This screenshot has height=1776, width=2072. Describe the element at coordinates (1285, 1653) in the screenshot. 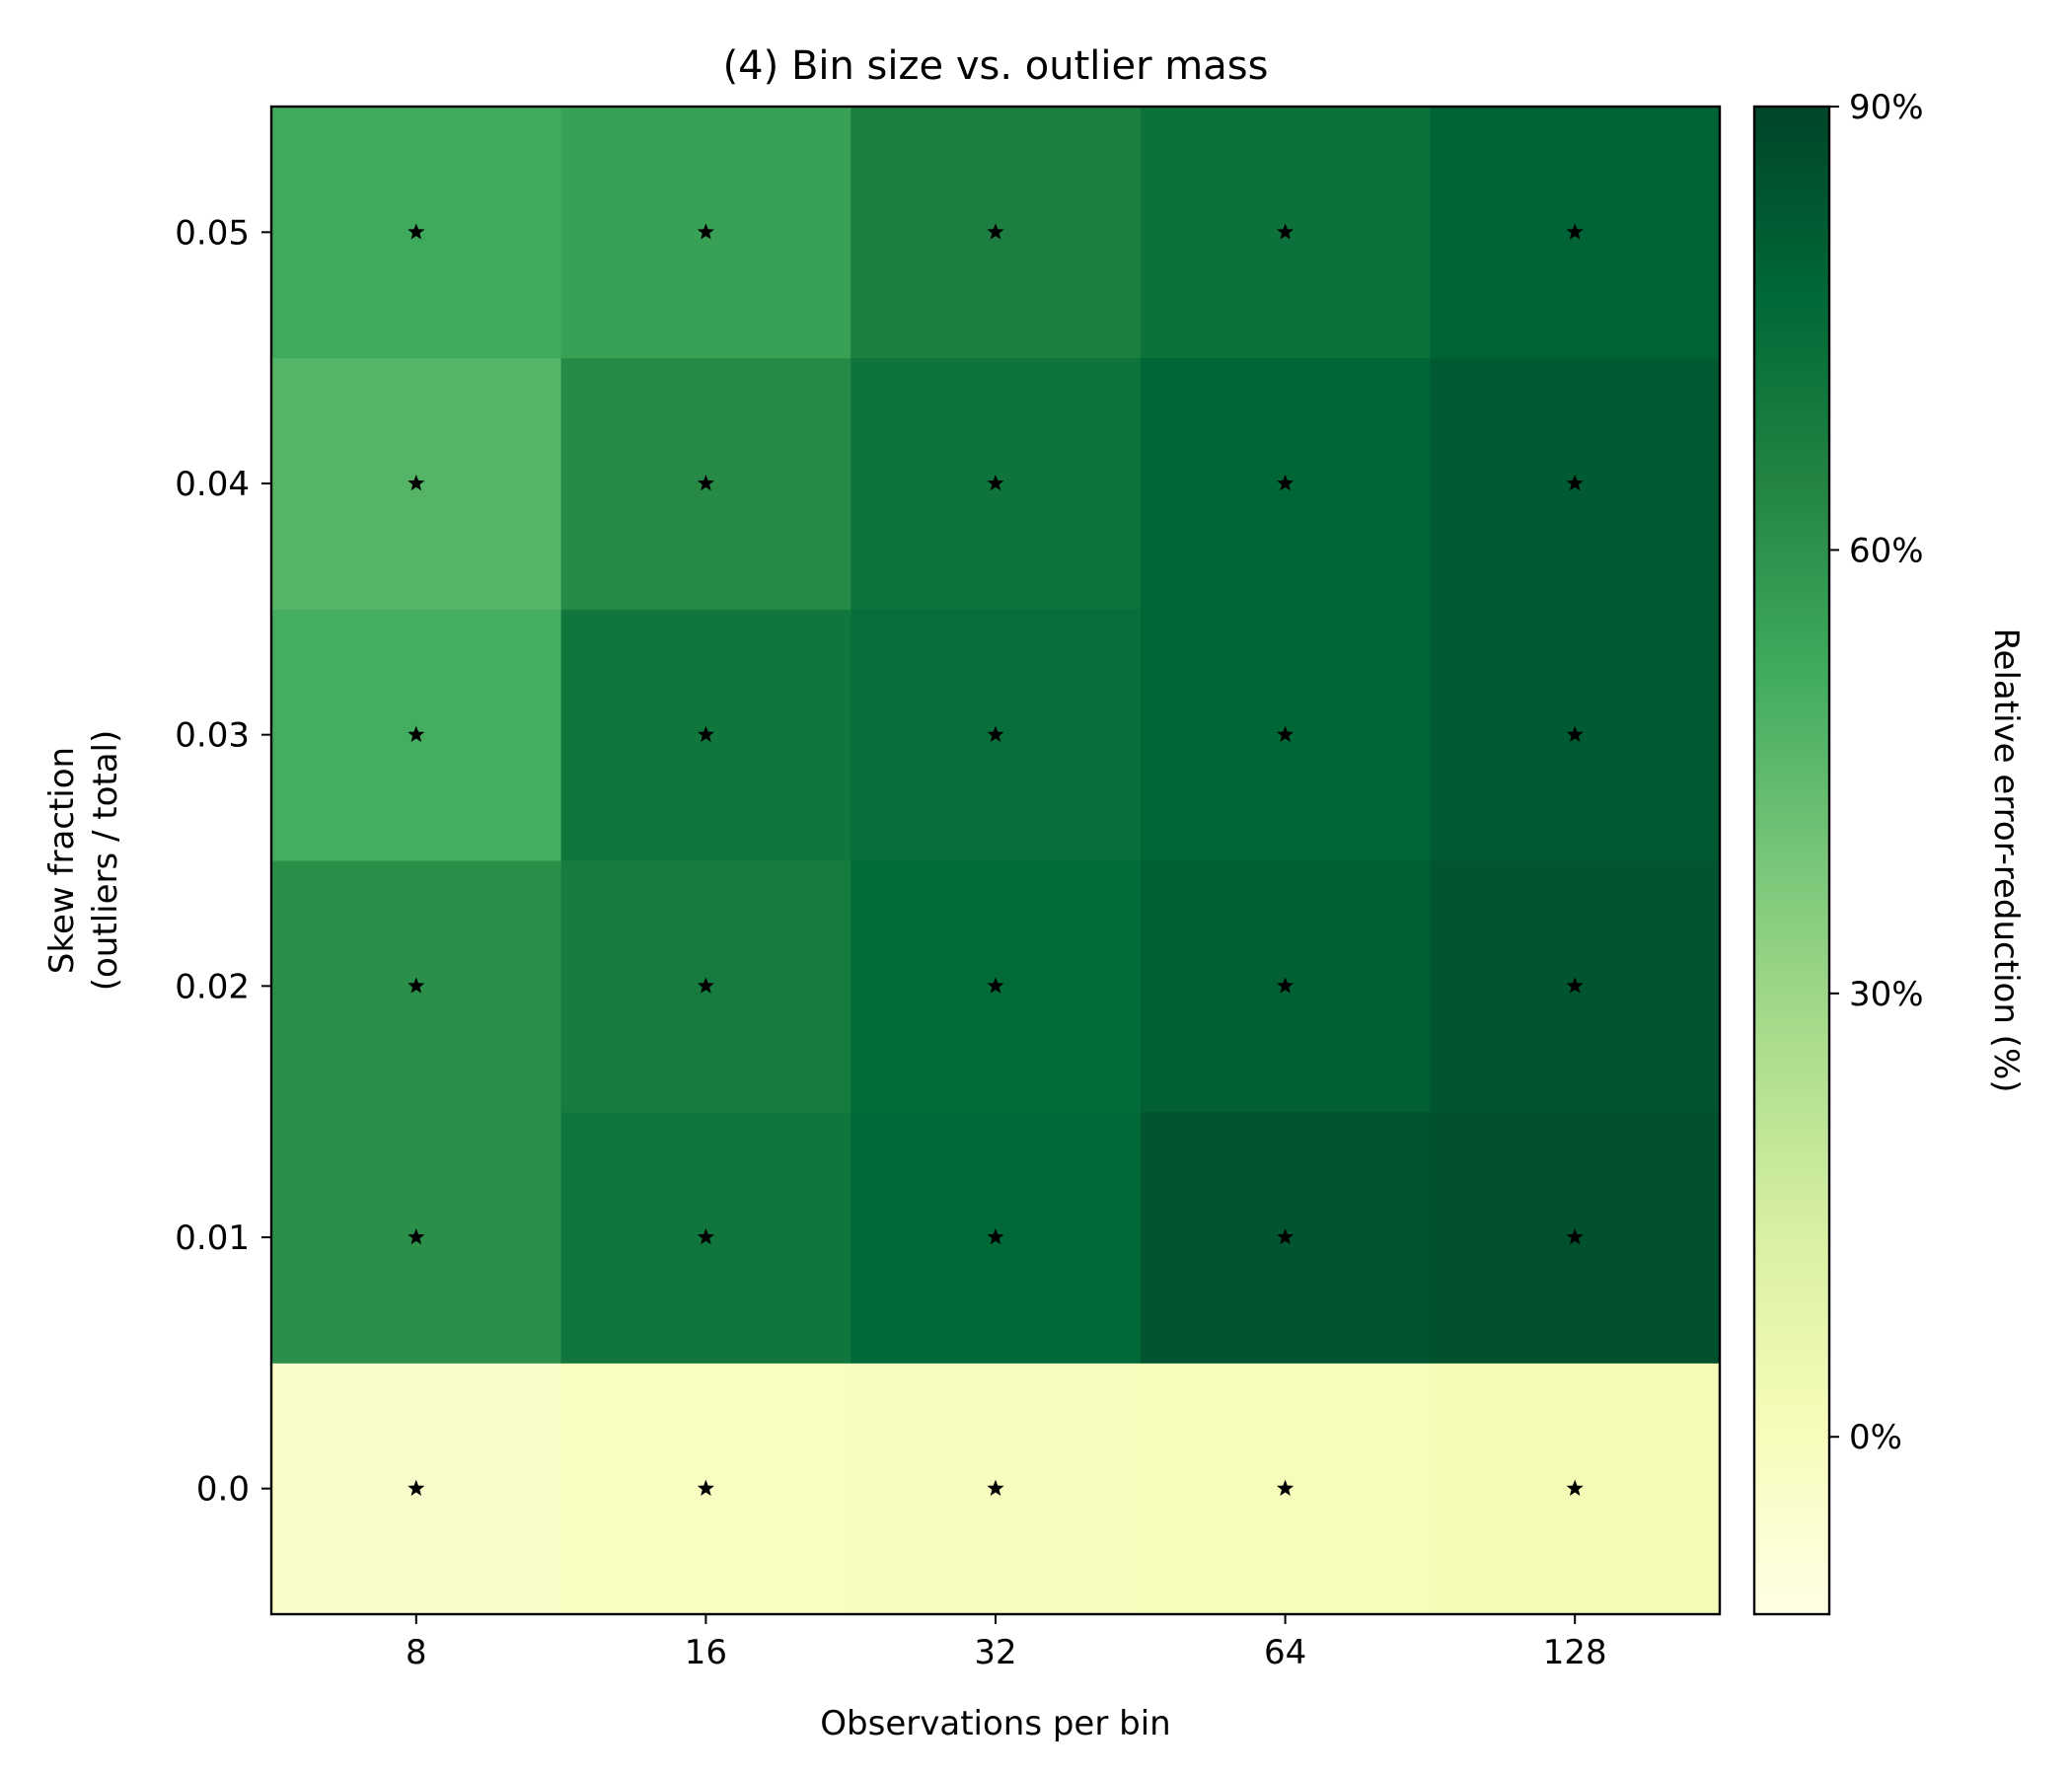

I see `x-tick-label: 64` at that location.